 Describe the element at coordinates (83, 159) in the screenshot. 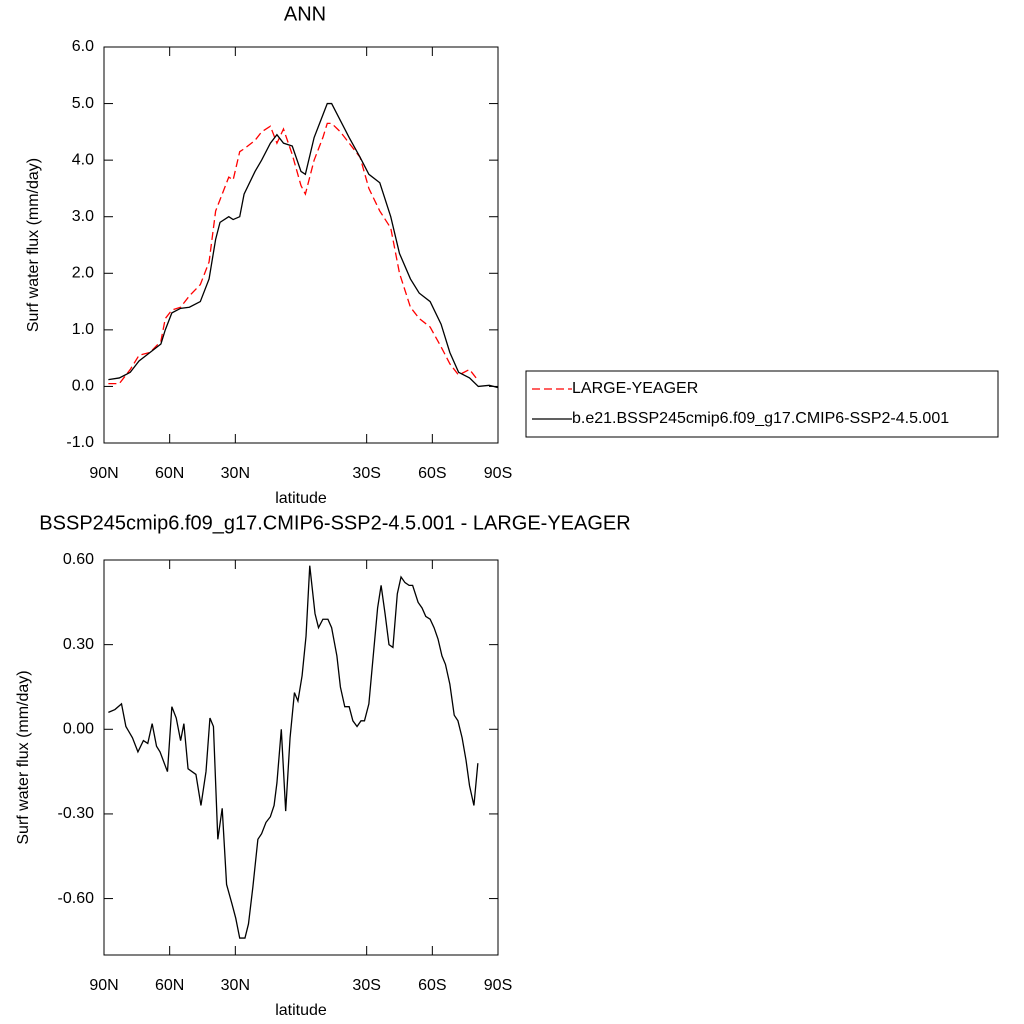

I see `y-tick-label: 4.0` at that location.